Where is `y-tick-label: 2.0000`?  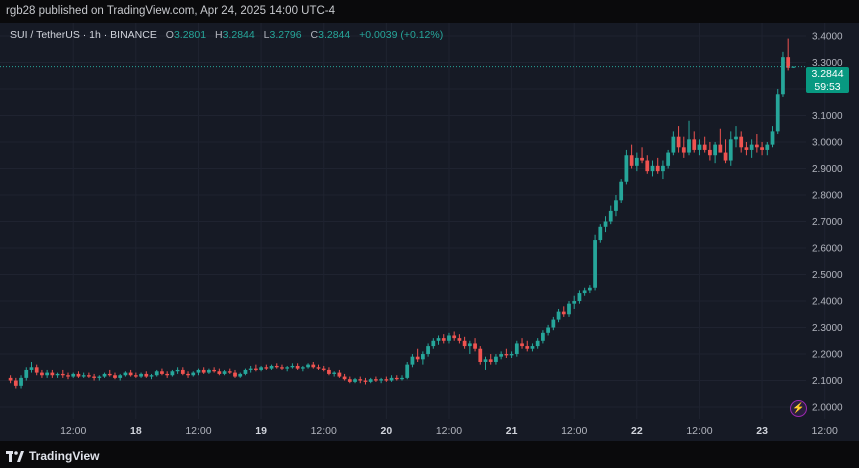 y-tick-label: 2.0000 is located at coordinates (827, 408).